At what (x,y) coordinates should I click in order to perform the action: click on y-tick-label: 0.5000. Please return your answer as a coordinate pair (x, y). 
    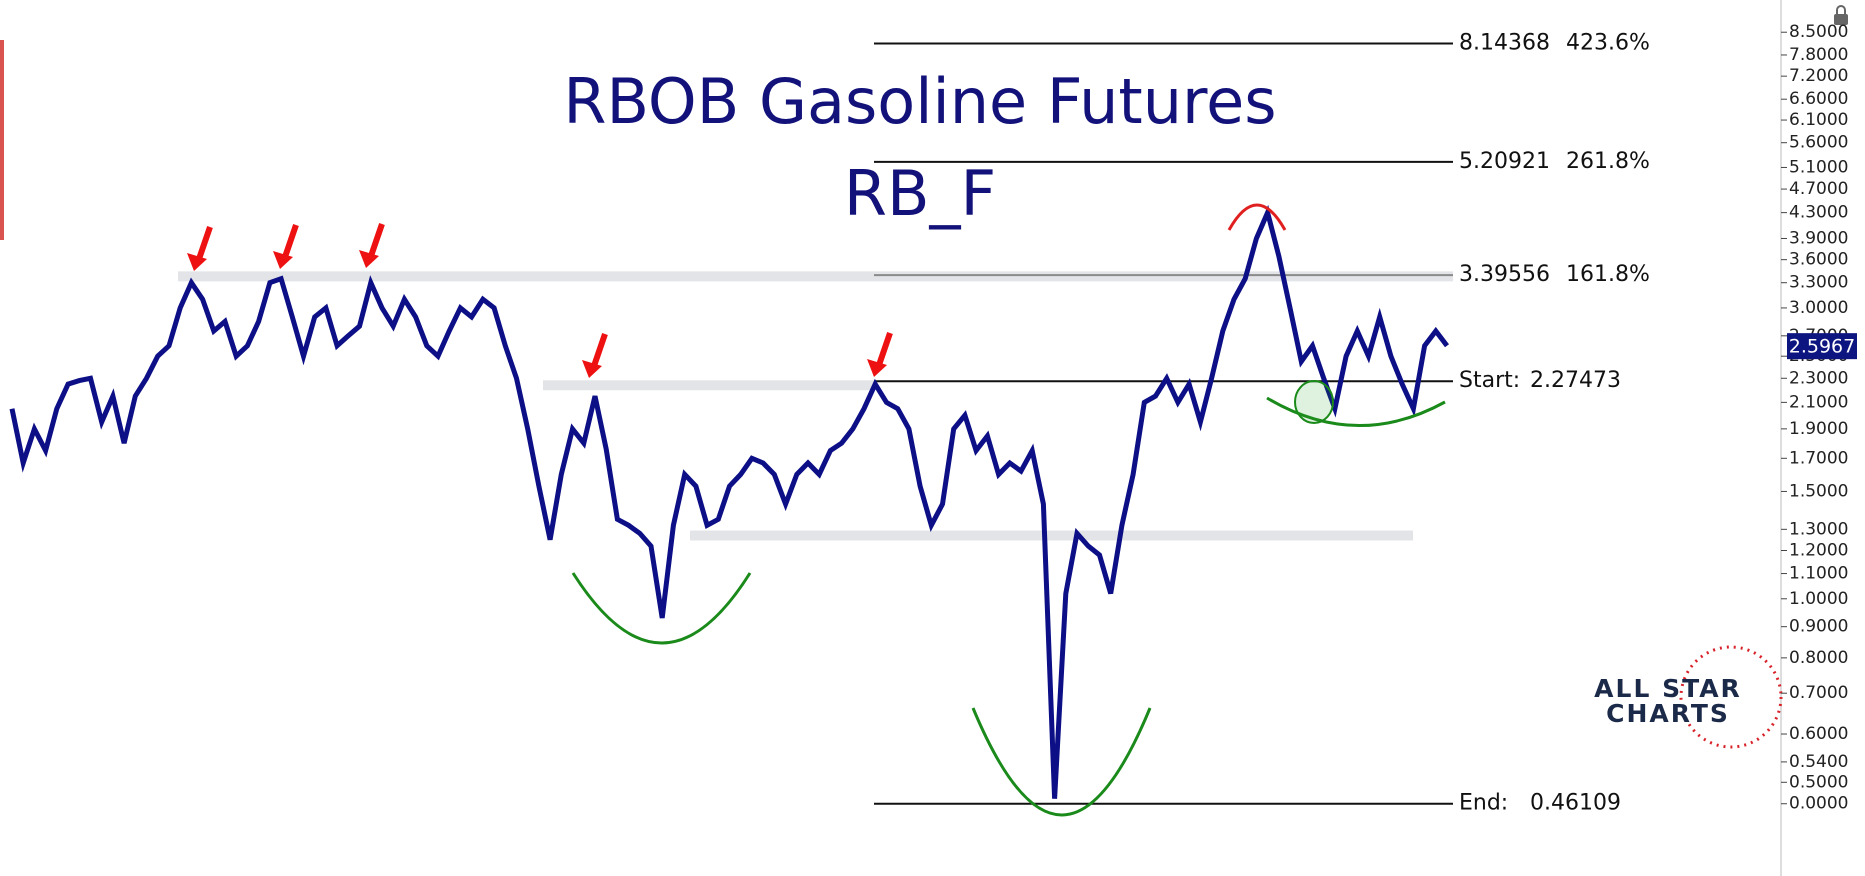
    Looking at the image, I should click on (1818, 782).